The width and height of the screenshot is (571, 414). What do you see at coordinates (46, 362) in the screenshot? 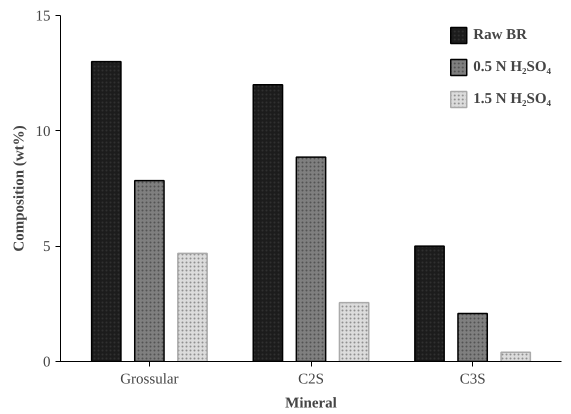
I see `y-tick-label: 0` at bounding box center [46, 362].